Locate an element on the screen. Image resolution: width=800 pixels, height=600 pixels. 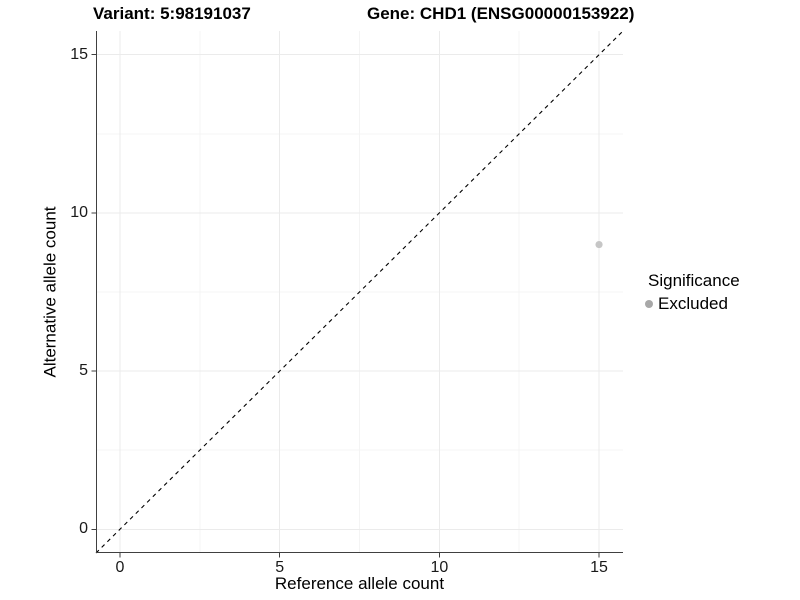
x-tick-label: 15 is located at coordinates (599, 567).